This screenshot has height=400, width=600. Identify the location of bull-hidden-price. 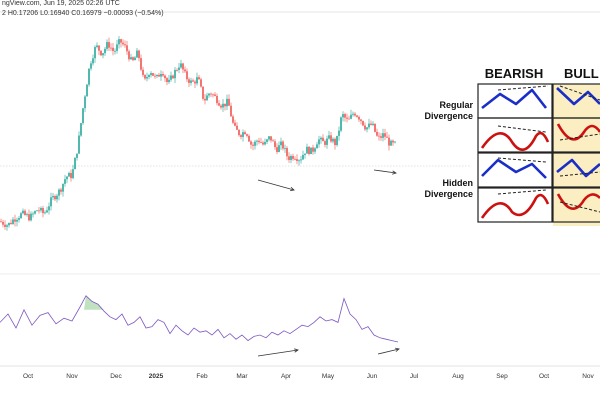
(578, 168).